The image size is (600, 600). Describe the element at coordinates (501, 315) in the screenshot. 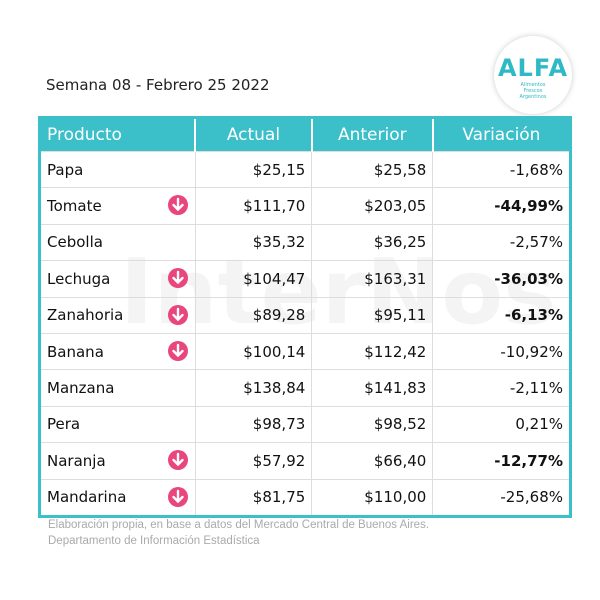

I see `table-cell: -6,13%` at that location.